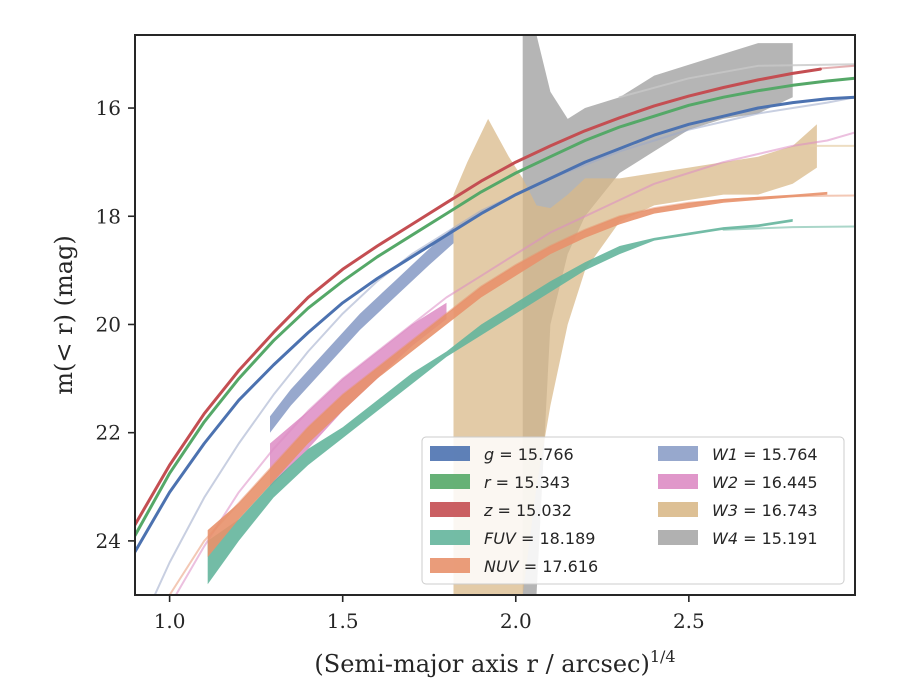  What do you see at coordinates (539, 538) in the screenshot?
I see `legend-label-fuv: FUV = 18.189` at bounding box center [539, 538].